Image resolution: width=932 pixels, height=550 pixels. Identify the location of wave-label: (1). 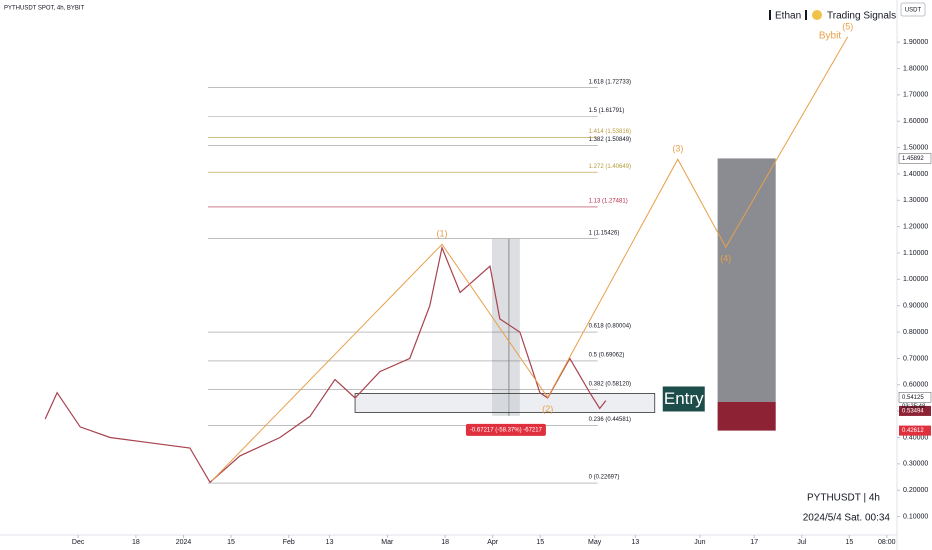
(442, 234).